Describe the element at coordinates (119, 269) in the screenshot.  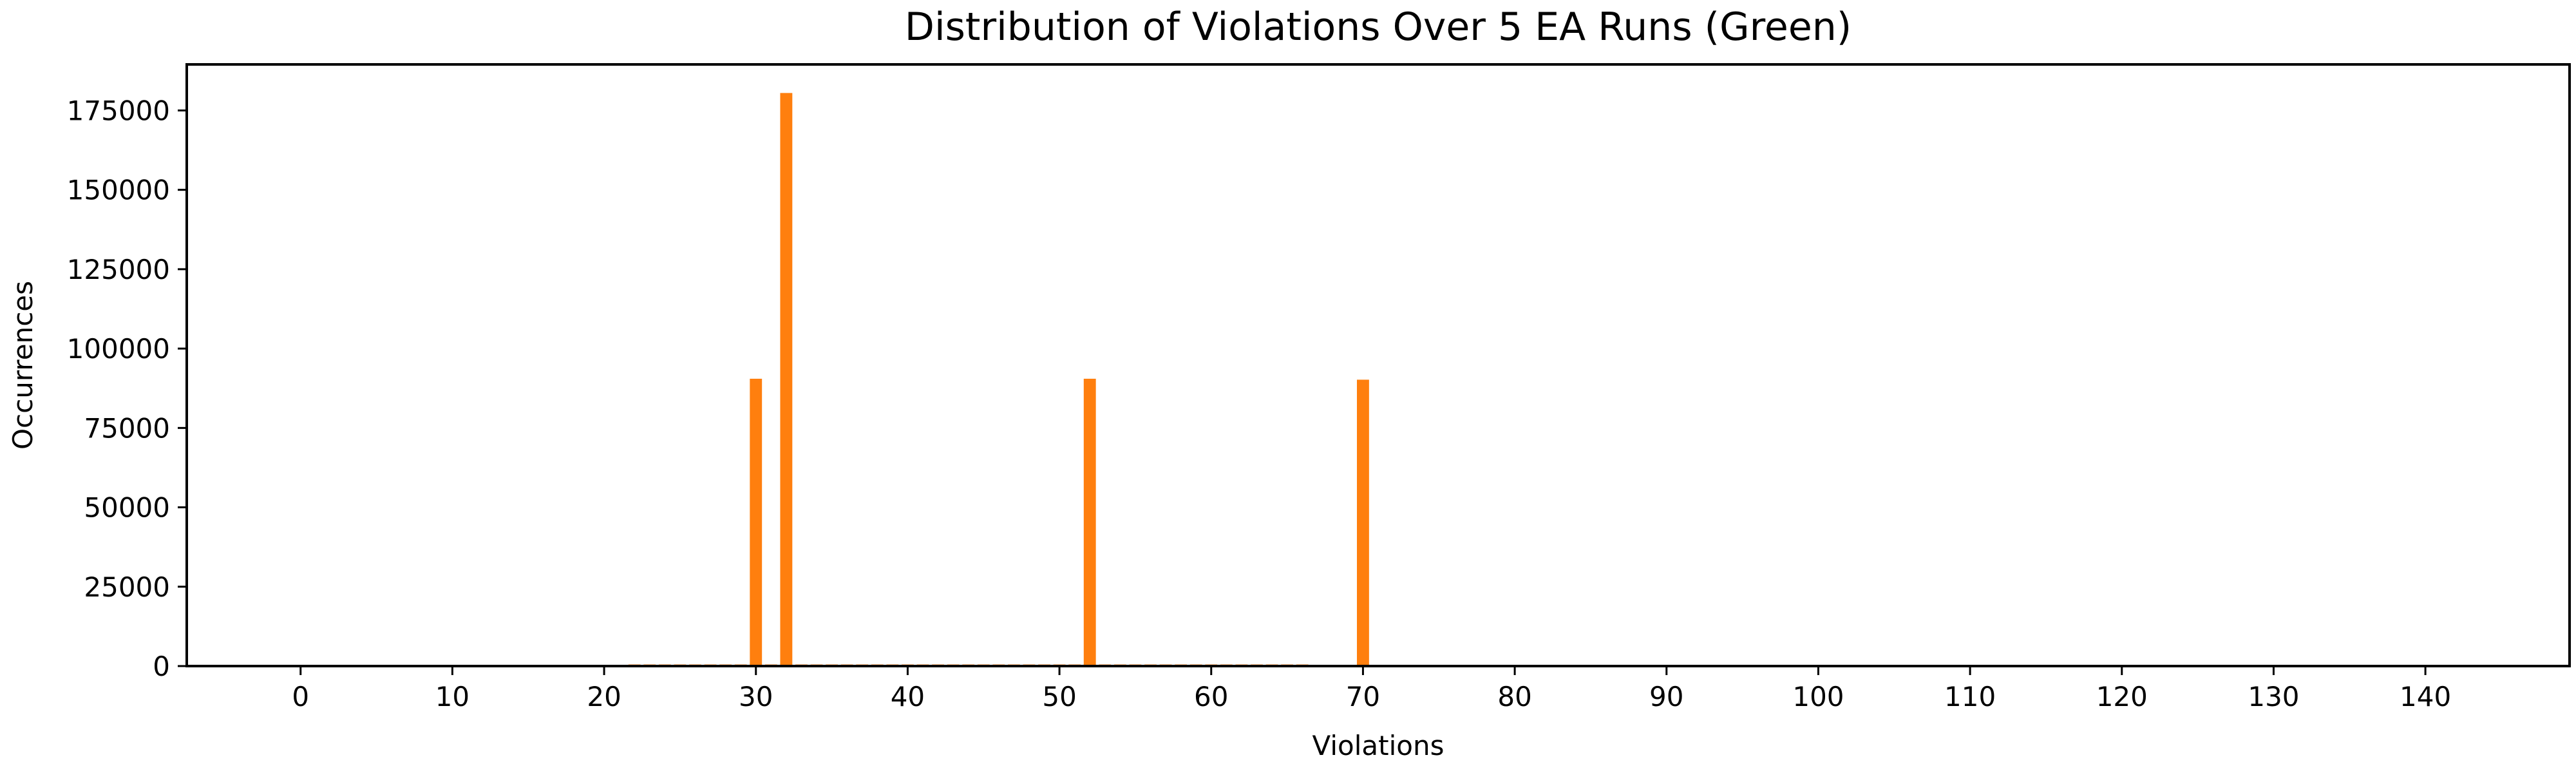
I see `y-tick-label: 125000` at that location.